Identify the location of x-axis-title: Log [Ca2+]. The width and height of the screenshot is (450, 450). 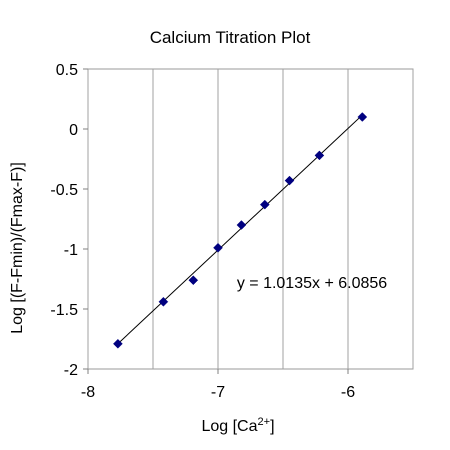
(237, 425).